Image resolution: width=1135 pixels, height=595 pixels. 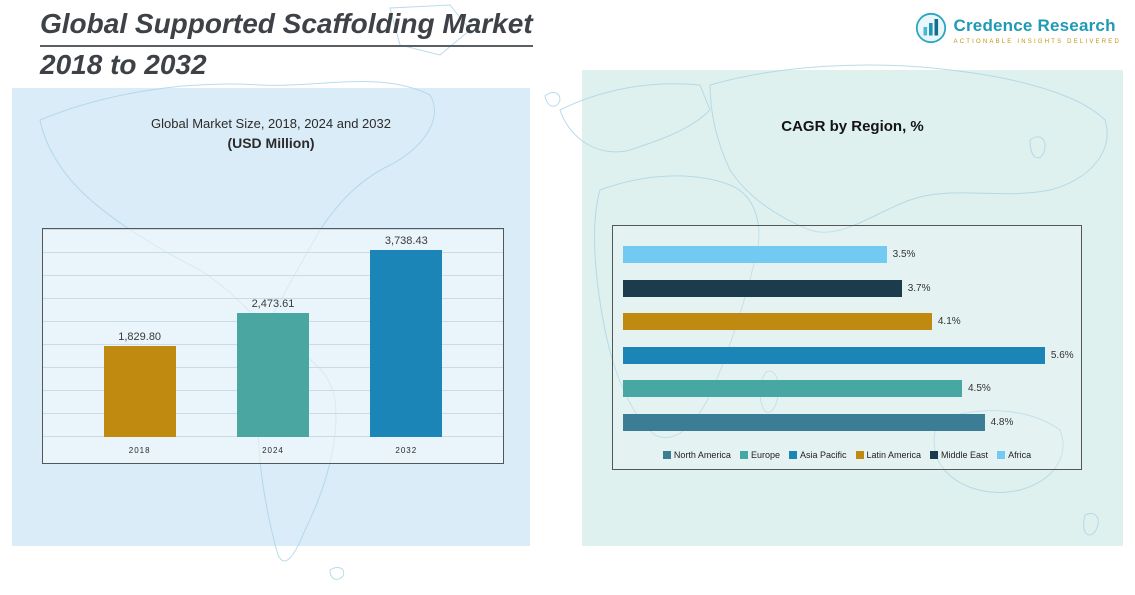 I want to click on cagr-row-africa: 3.5%, so click(x=849, y=255).